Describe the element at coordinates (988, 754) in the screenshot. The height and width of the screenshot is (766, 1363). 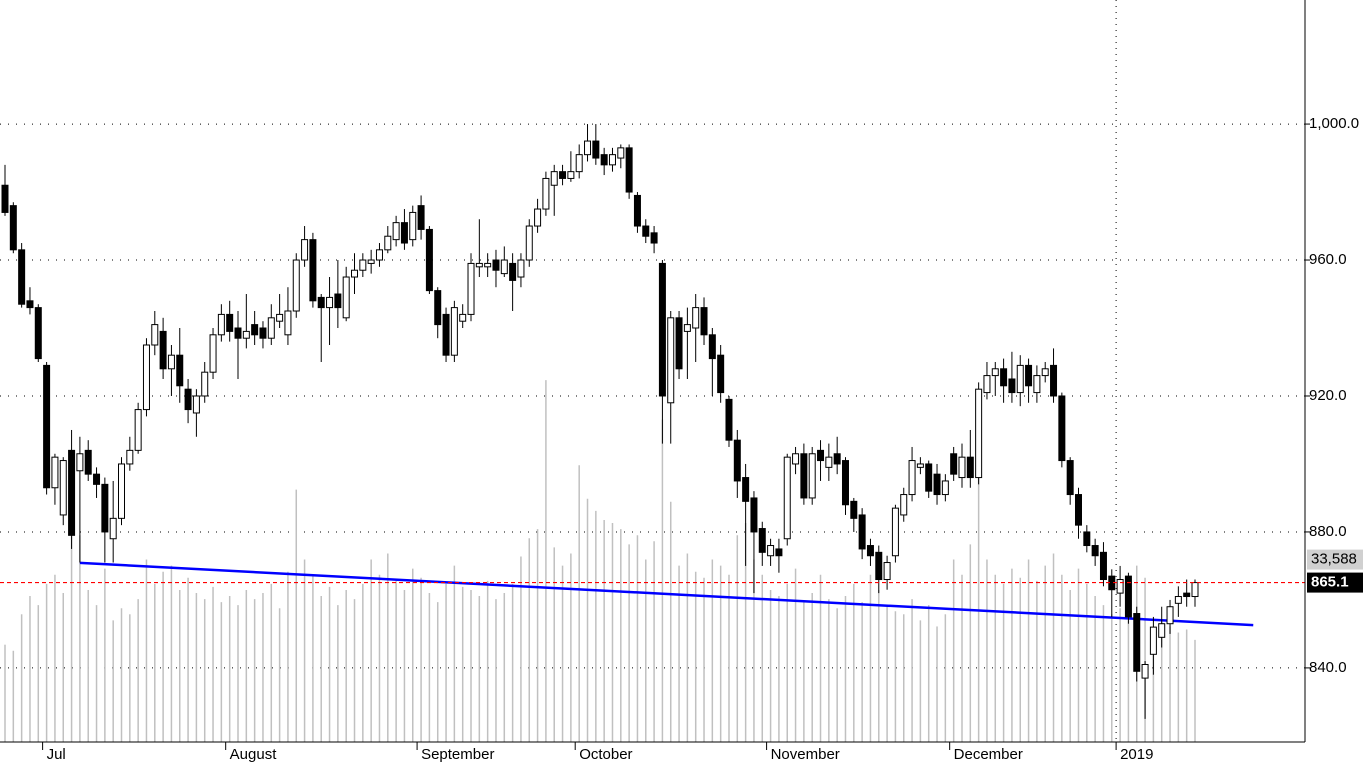
I see `x-tick-label: December` at that location.